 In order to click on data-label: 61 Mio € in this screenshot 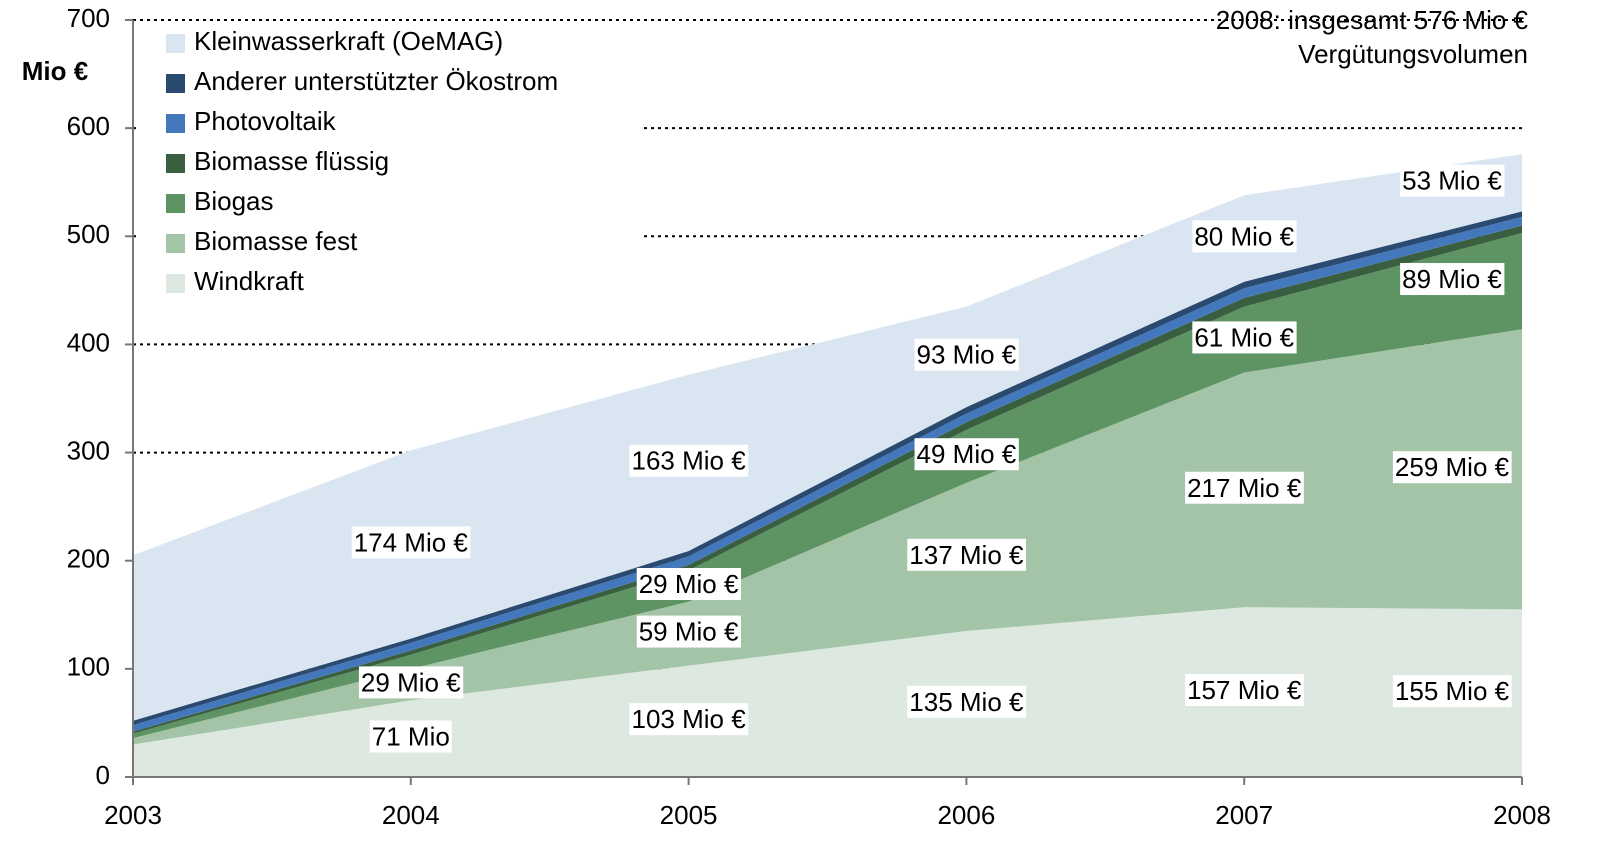, I will do `click(1244, 337)`.